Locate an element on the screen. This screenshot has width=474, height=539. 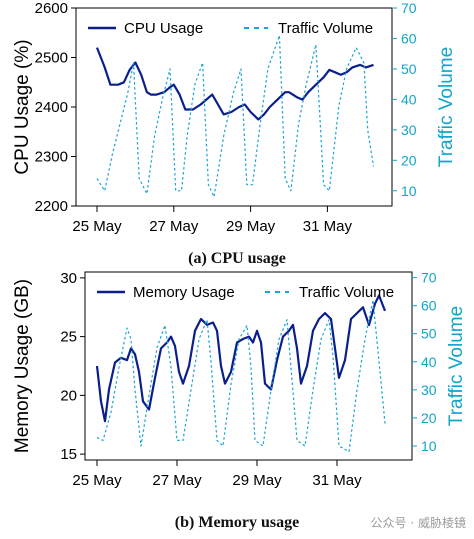
caption-memory: (b) Memory usage is located at coordinates (237, 522).